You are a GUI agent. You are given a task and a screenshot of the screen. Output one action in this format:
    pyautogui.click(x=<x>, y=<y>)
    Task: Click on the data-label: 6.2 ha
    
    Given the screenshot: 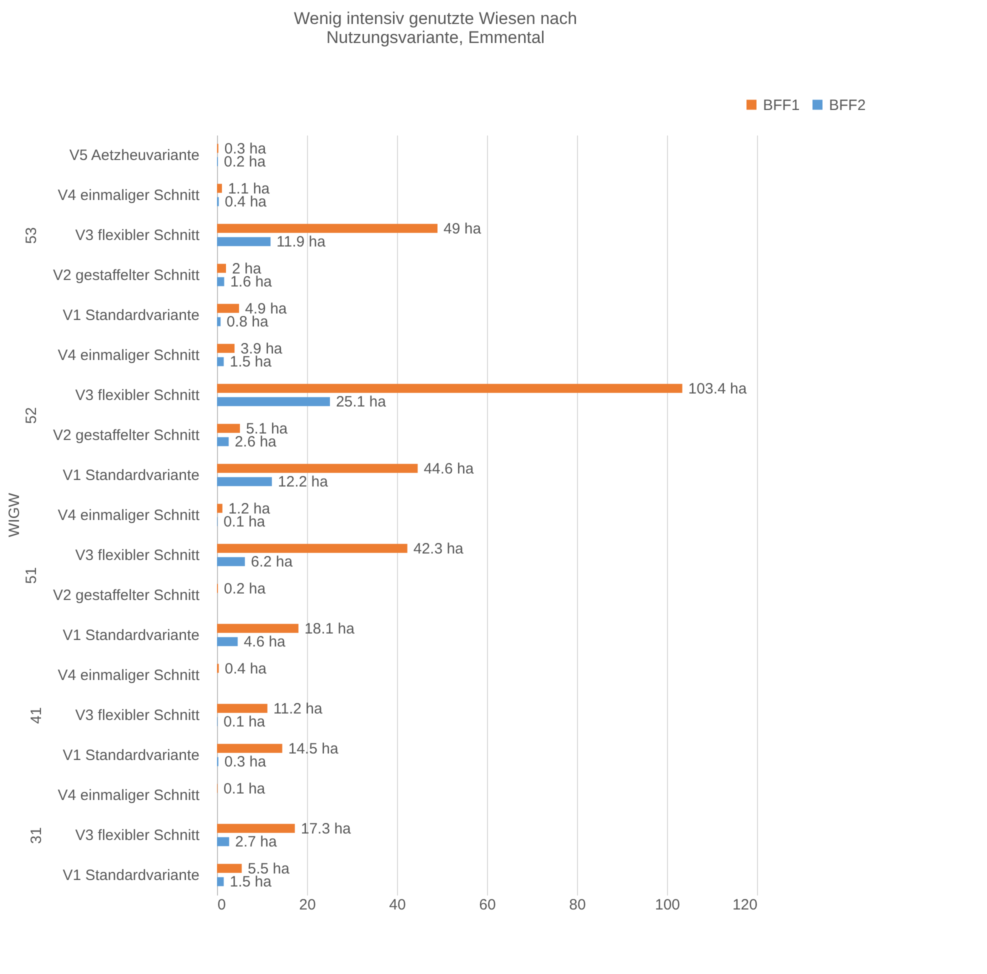 What is the action you would take?
    pyautogui.click(x=272, y=562)
    